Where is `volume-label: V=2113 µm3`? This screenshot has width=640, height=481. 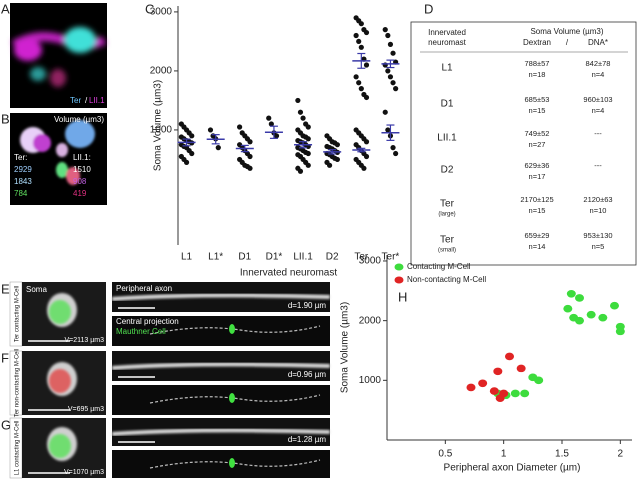 volume-label: V=2113 µm3 is located at coordinates (84, 340).